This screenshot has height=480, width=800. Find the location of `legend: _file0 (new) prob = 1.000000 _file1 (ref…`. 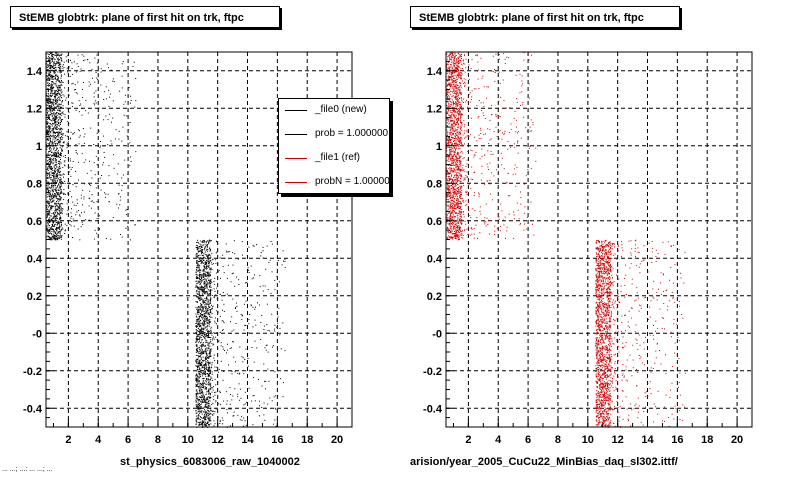

legend: _file0 (new) prob = 1.000000 _file1 (ref… is located at coordinates (334, 146).